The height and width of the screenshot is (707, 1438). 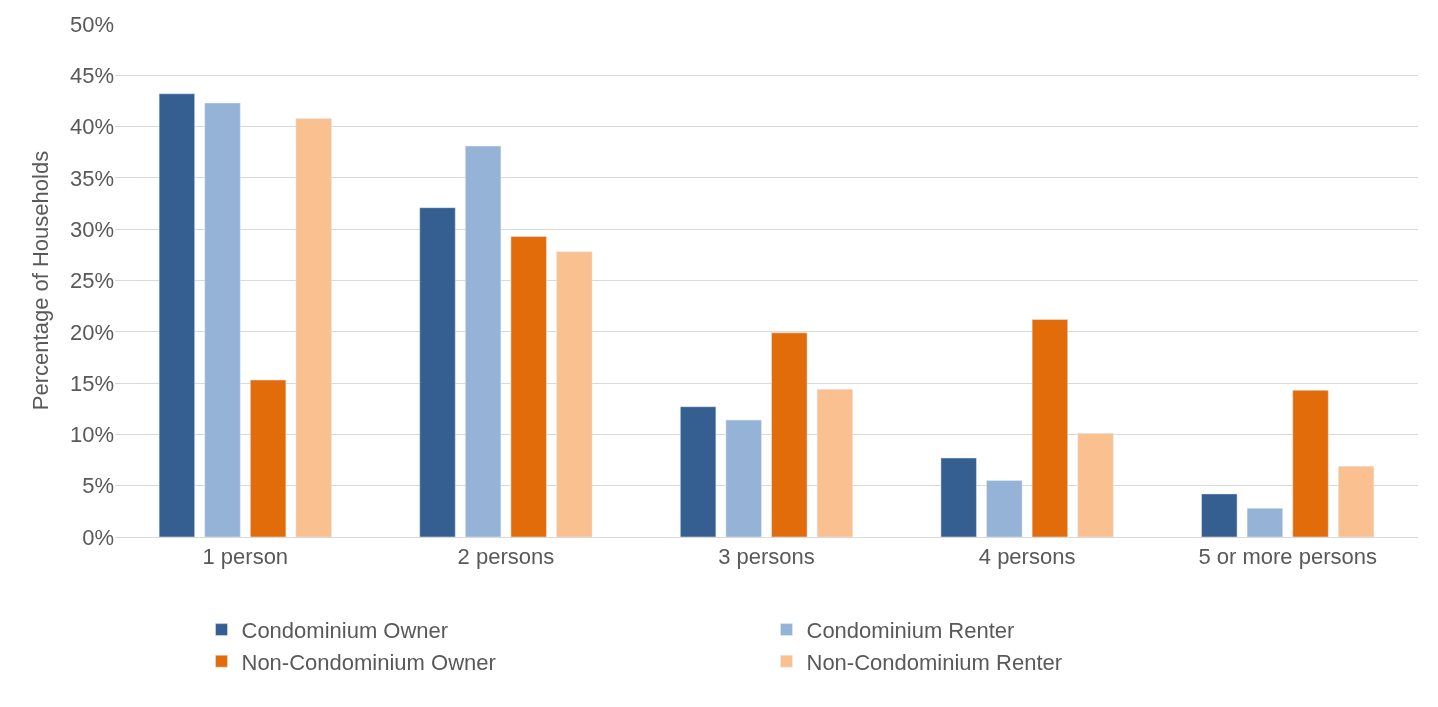 What do you see at coordinates (910, 631) in the screenshot?
I see `legend-label: Condominium Renter` at bounding box center [910, 631].